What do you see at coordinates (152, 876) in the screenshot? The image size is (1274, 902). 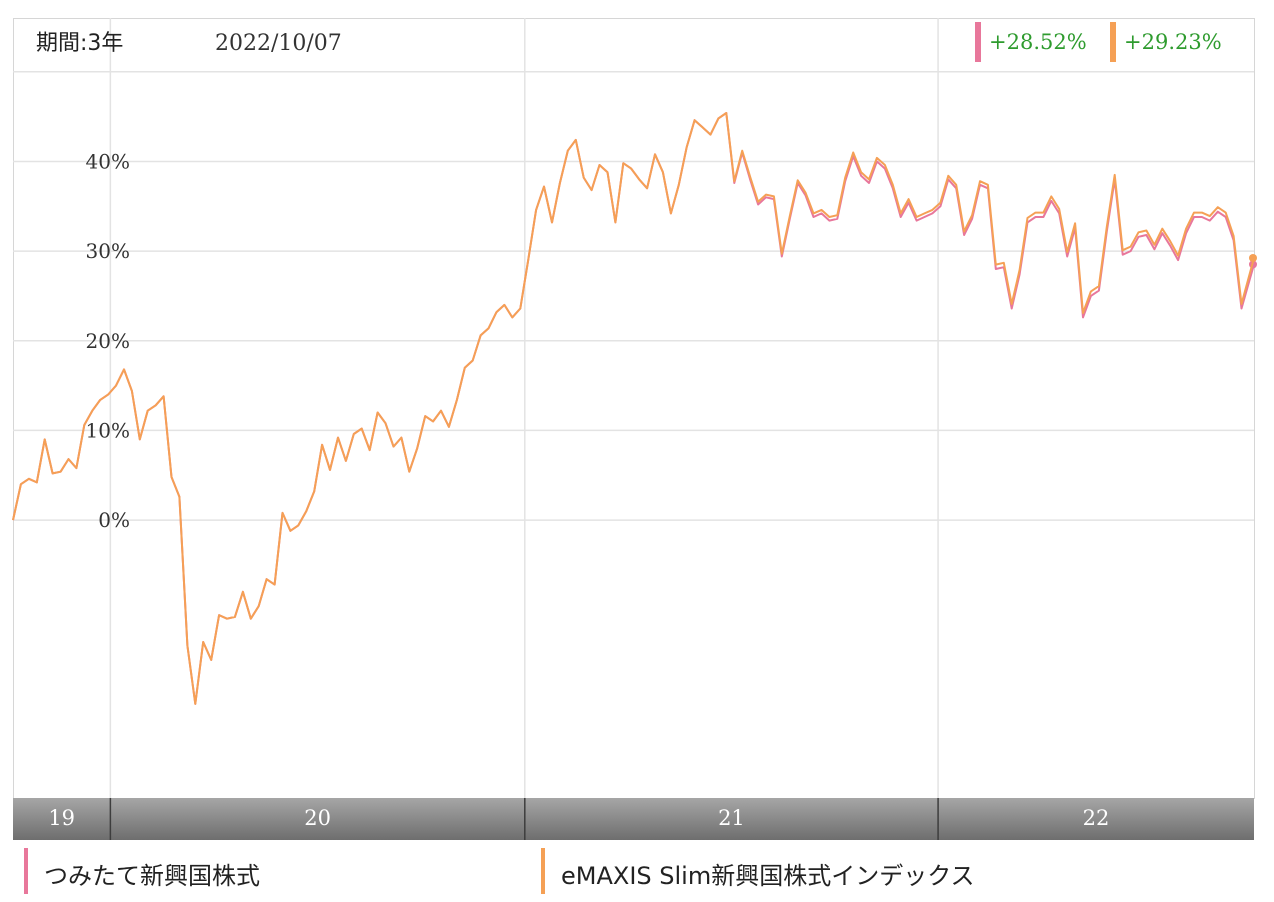 I see `legend-label-tsumitate: つみたて新興国株式` at bounding box center [152, 876].